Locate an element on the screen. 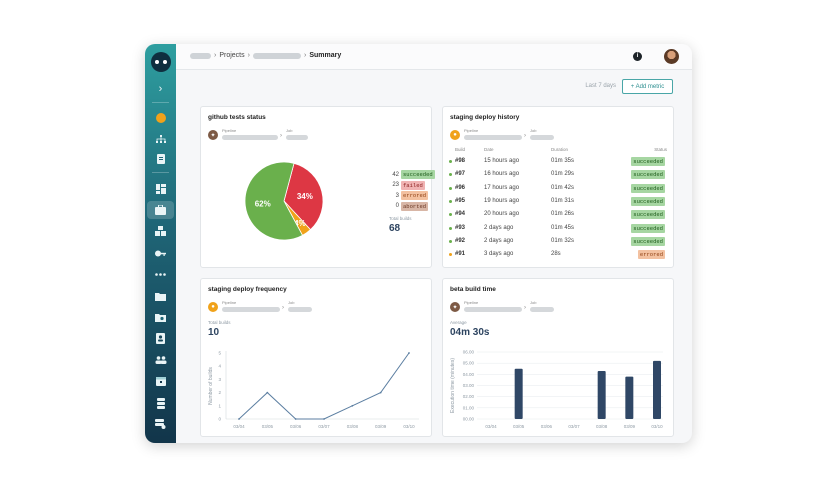  build-number: #98 is located at coordinates (460, 161).